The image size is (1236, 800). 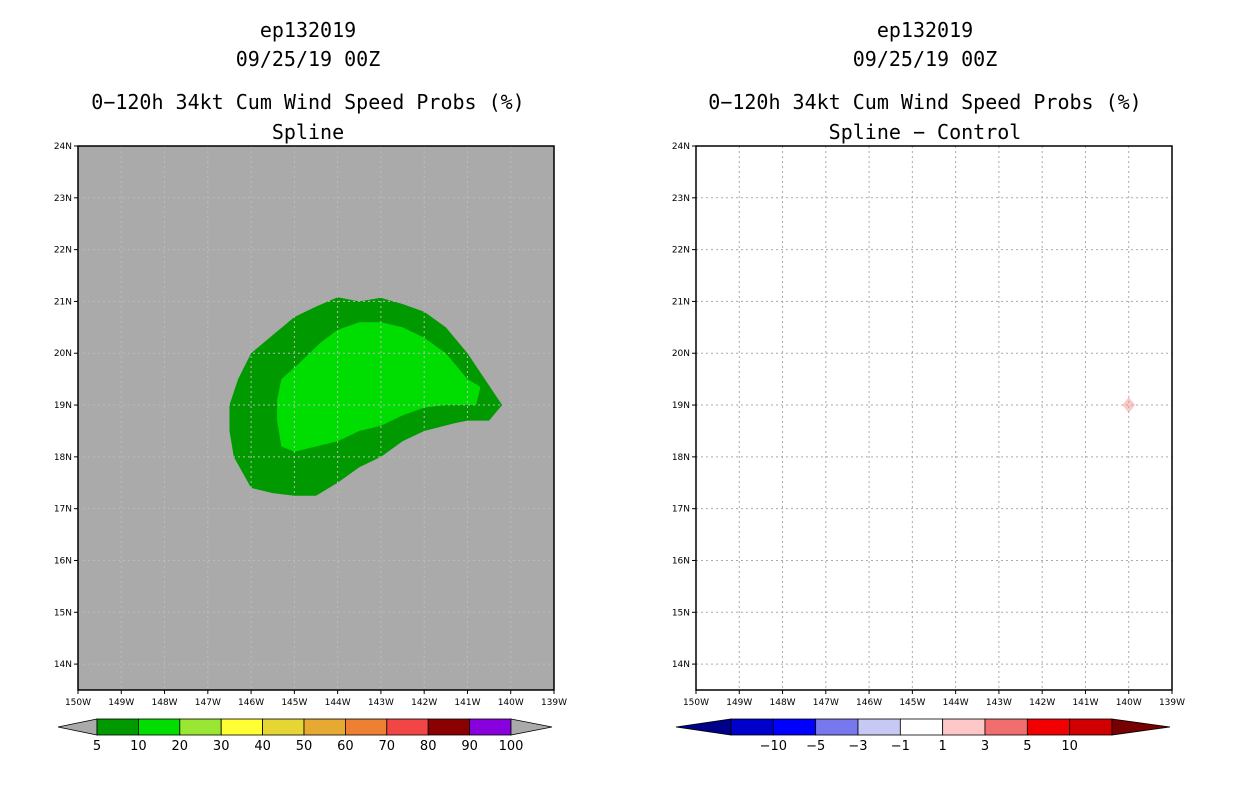 I want to click on left-colorbar-label: 20, so click(x=180, y=746).